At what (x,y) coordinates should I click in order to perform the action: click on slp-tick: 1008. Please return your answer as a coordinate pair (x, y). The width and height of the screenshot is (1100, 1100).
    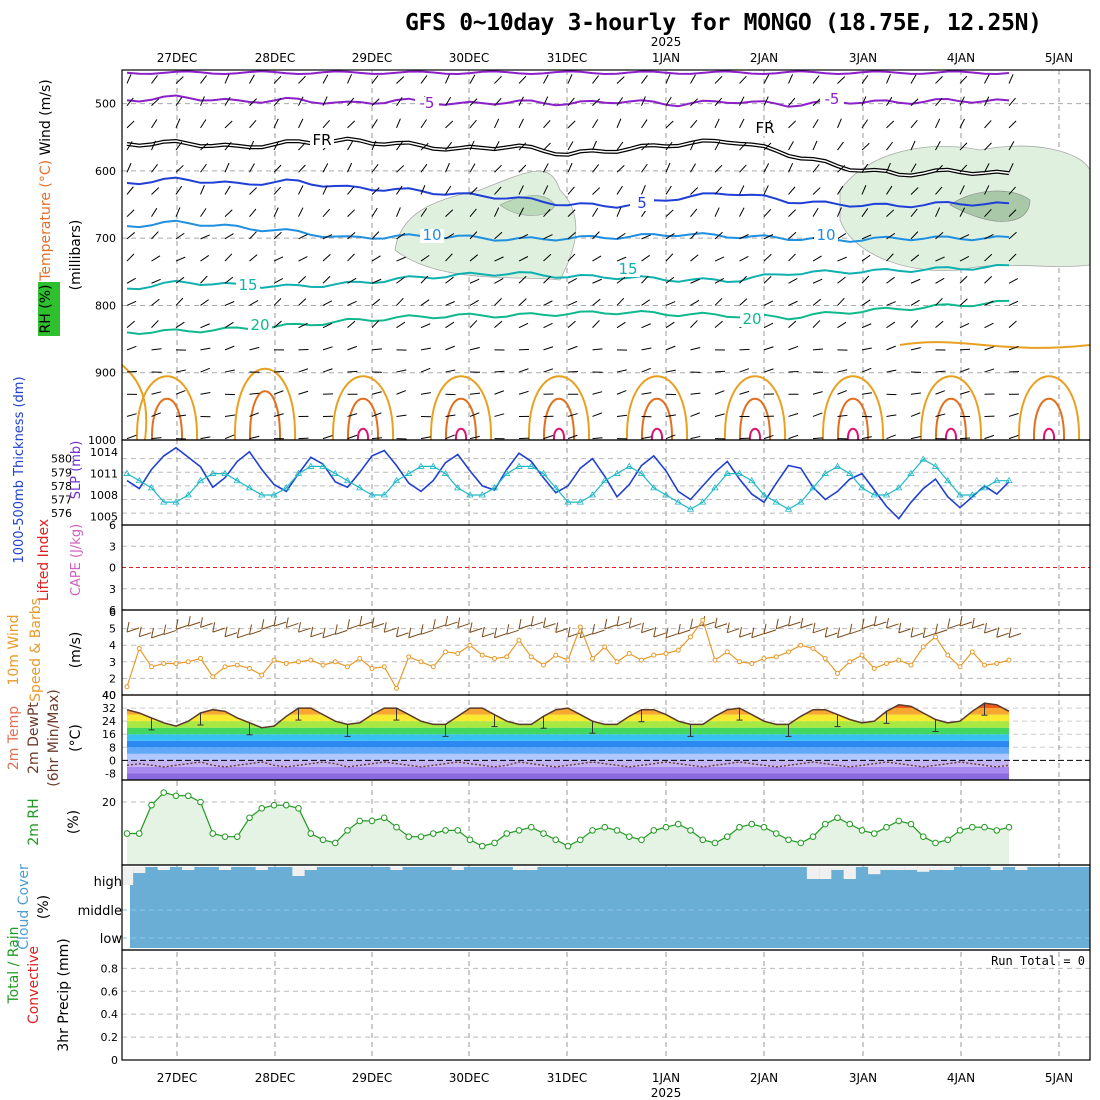
    Looking at the image, I should click on (104, 495).